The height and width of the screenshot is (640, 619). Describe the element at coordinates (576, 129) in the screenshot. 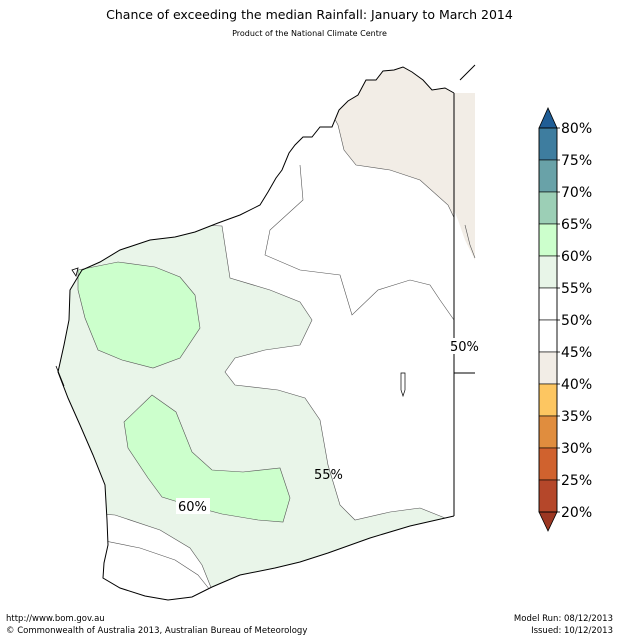

I see `colorbar-tick-label: 80%` at that location.